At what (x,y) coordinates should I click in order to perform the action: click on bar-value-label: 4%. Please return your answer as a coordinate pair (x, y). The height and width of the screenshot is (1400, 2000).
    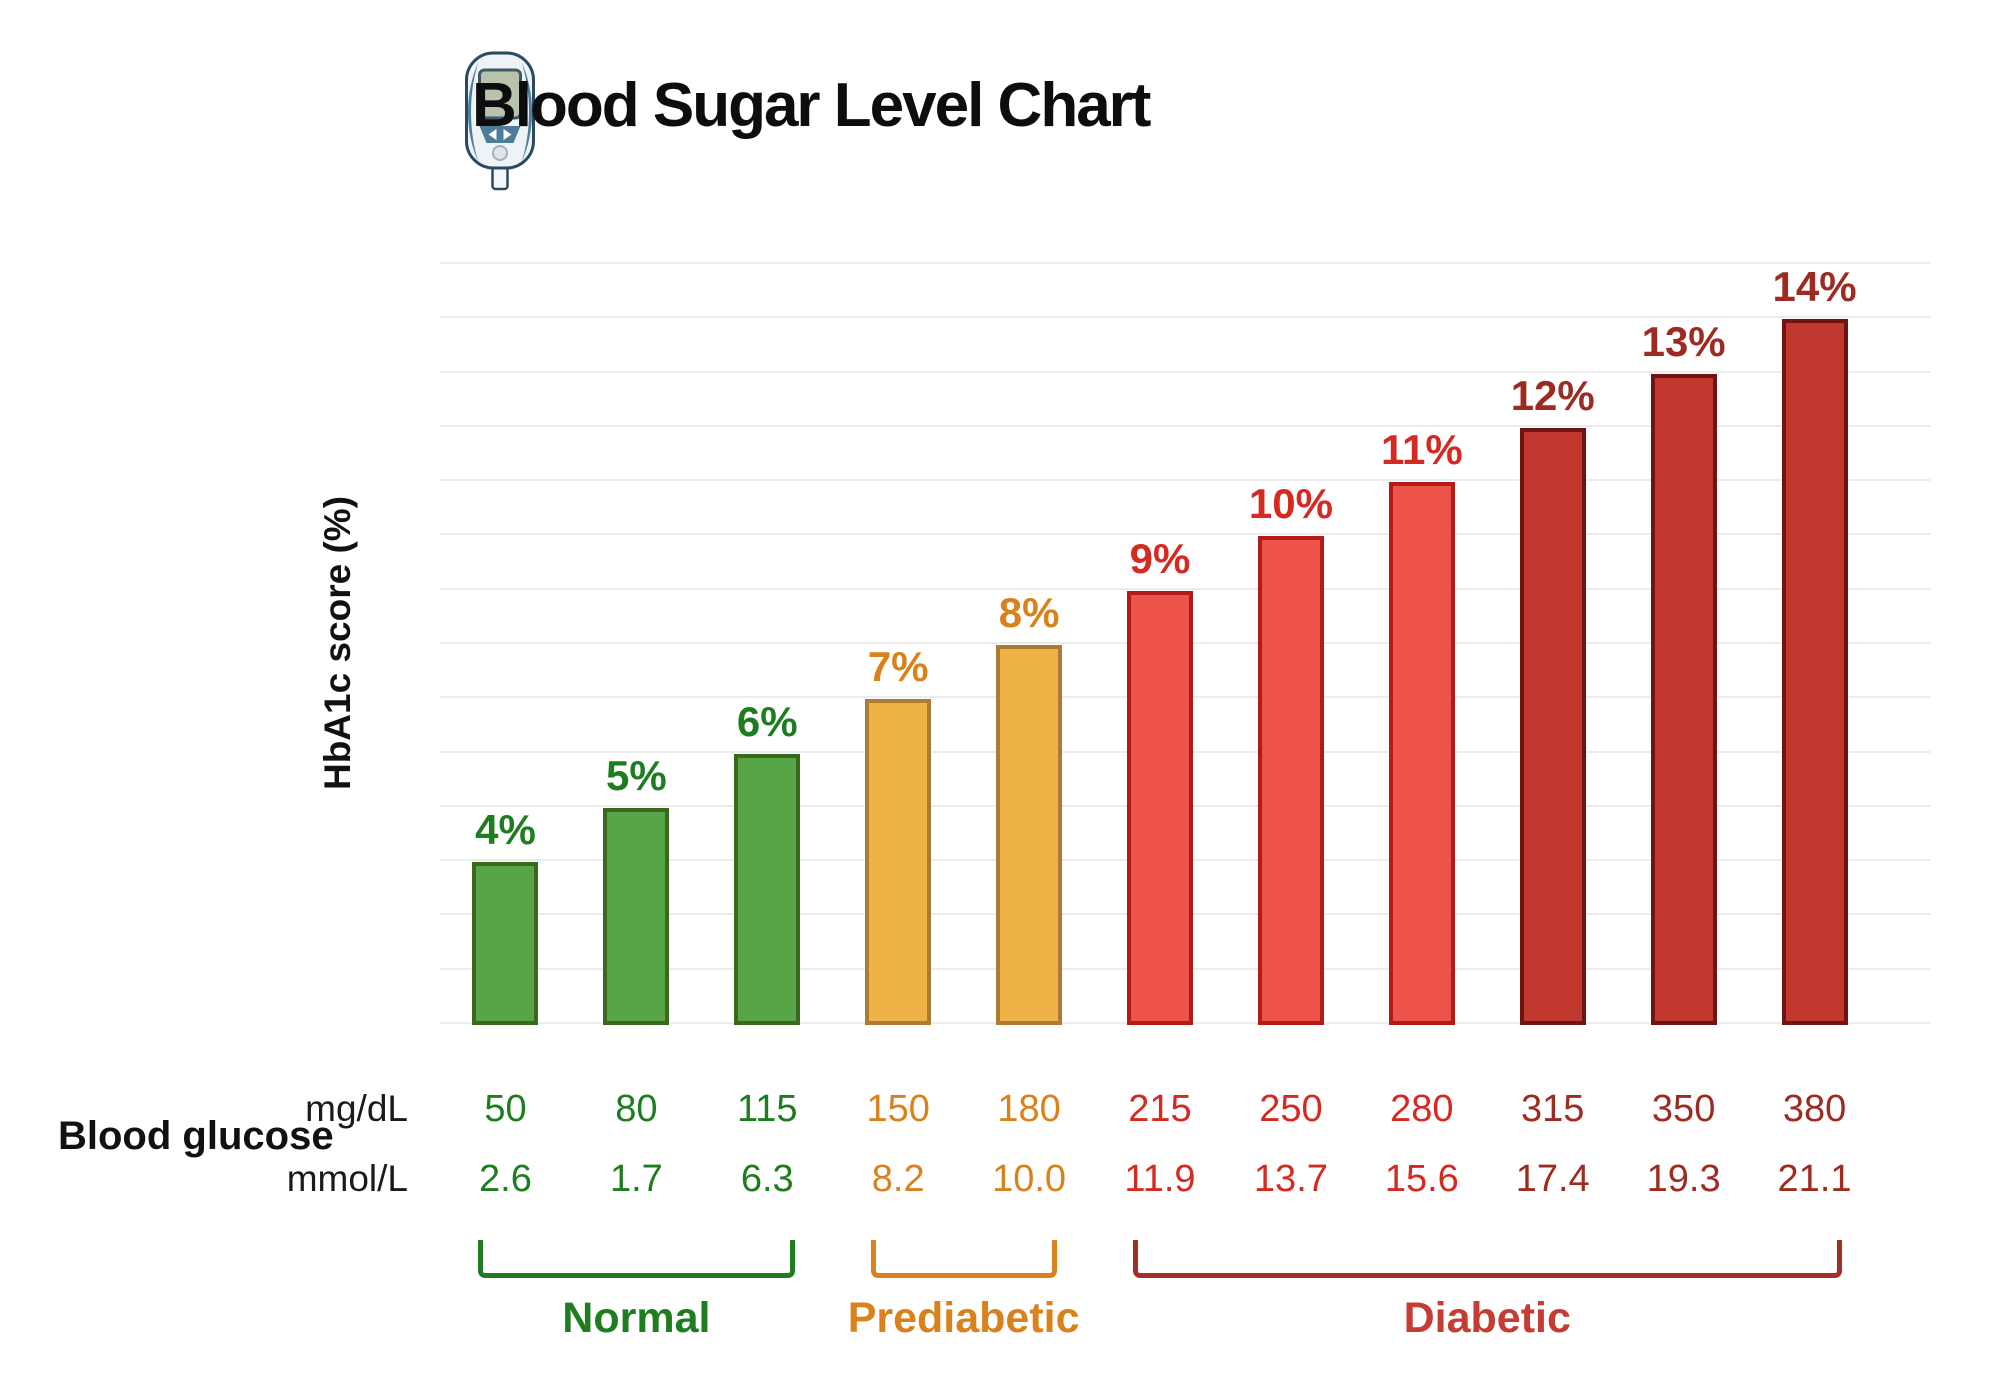
    Looking at the image, I should click on (505, 829).